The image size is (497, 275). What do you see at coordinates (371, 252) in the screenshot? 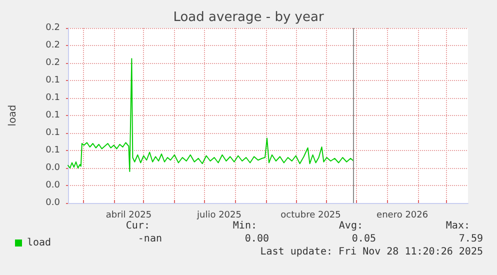
I see `text: Last update: Fri Nov 28 11:20:26 2025` at bounding box center [371, 252].